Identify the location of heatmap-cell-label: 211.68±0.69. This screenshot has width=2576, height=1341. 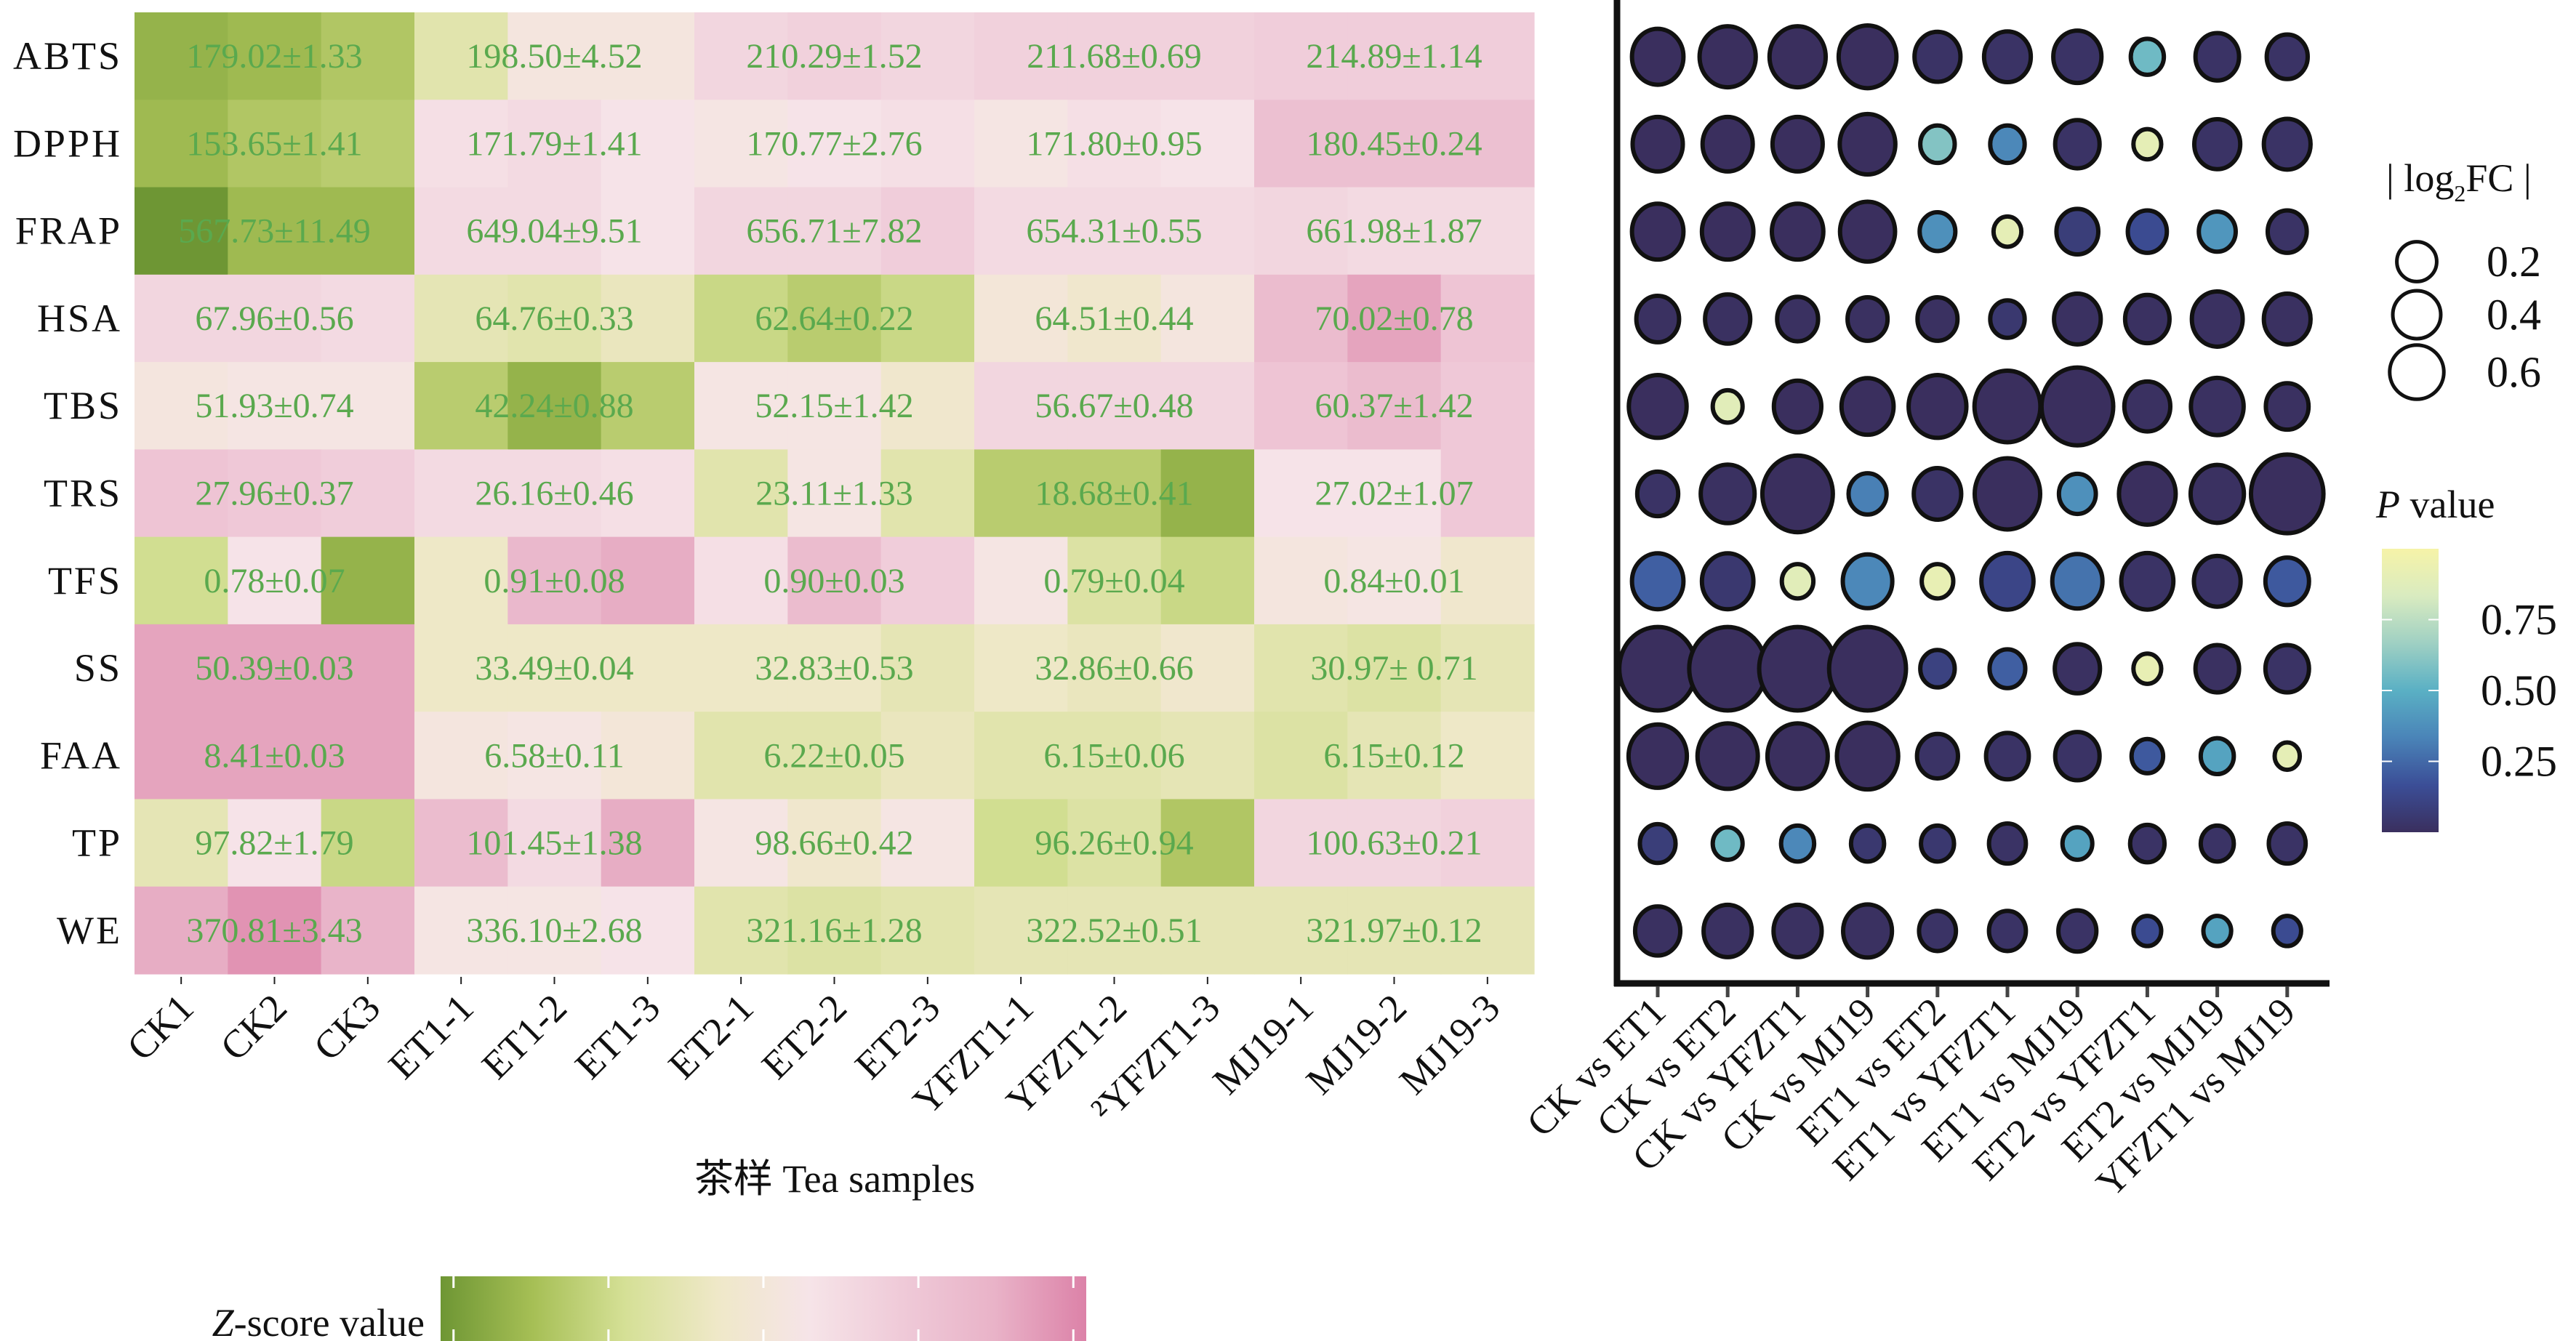
(1114, 56).